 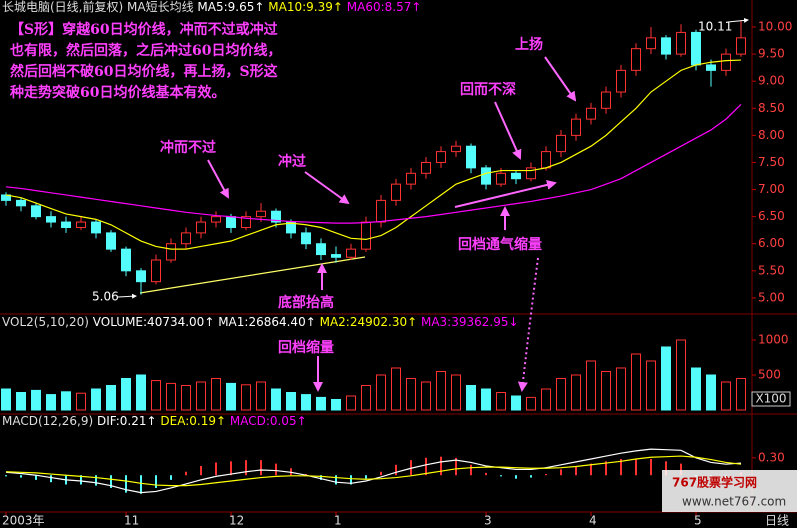 I want to click on note-line: 然后回档不破60日均价线，再上扬，S形这, so click(x=144, y=71).